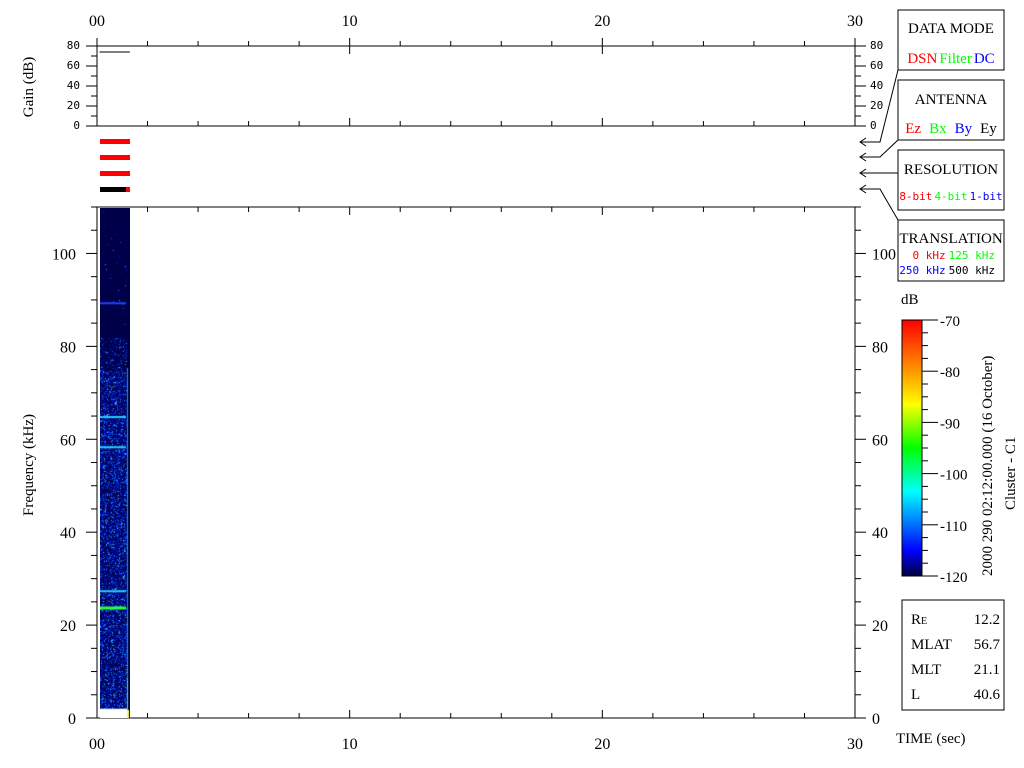 Image resolution: width=1024 pixels, height=768 pixels. Describe the element at coordinates (350, 21) in the screenshot. I see `x-tick-label-top: 10` at that location.